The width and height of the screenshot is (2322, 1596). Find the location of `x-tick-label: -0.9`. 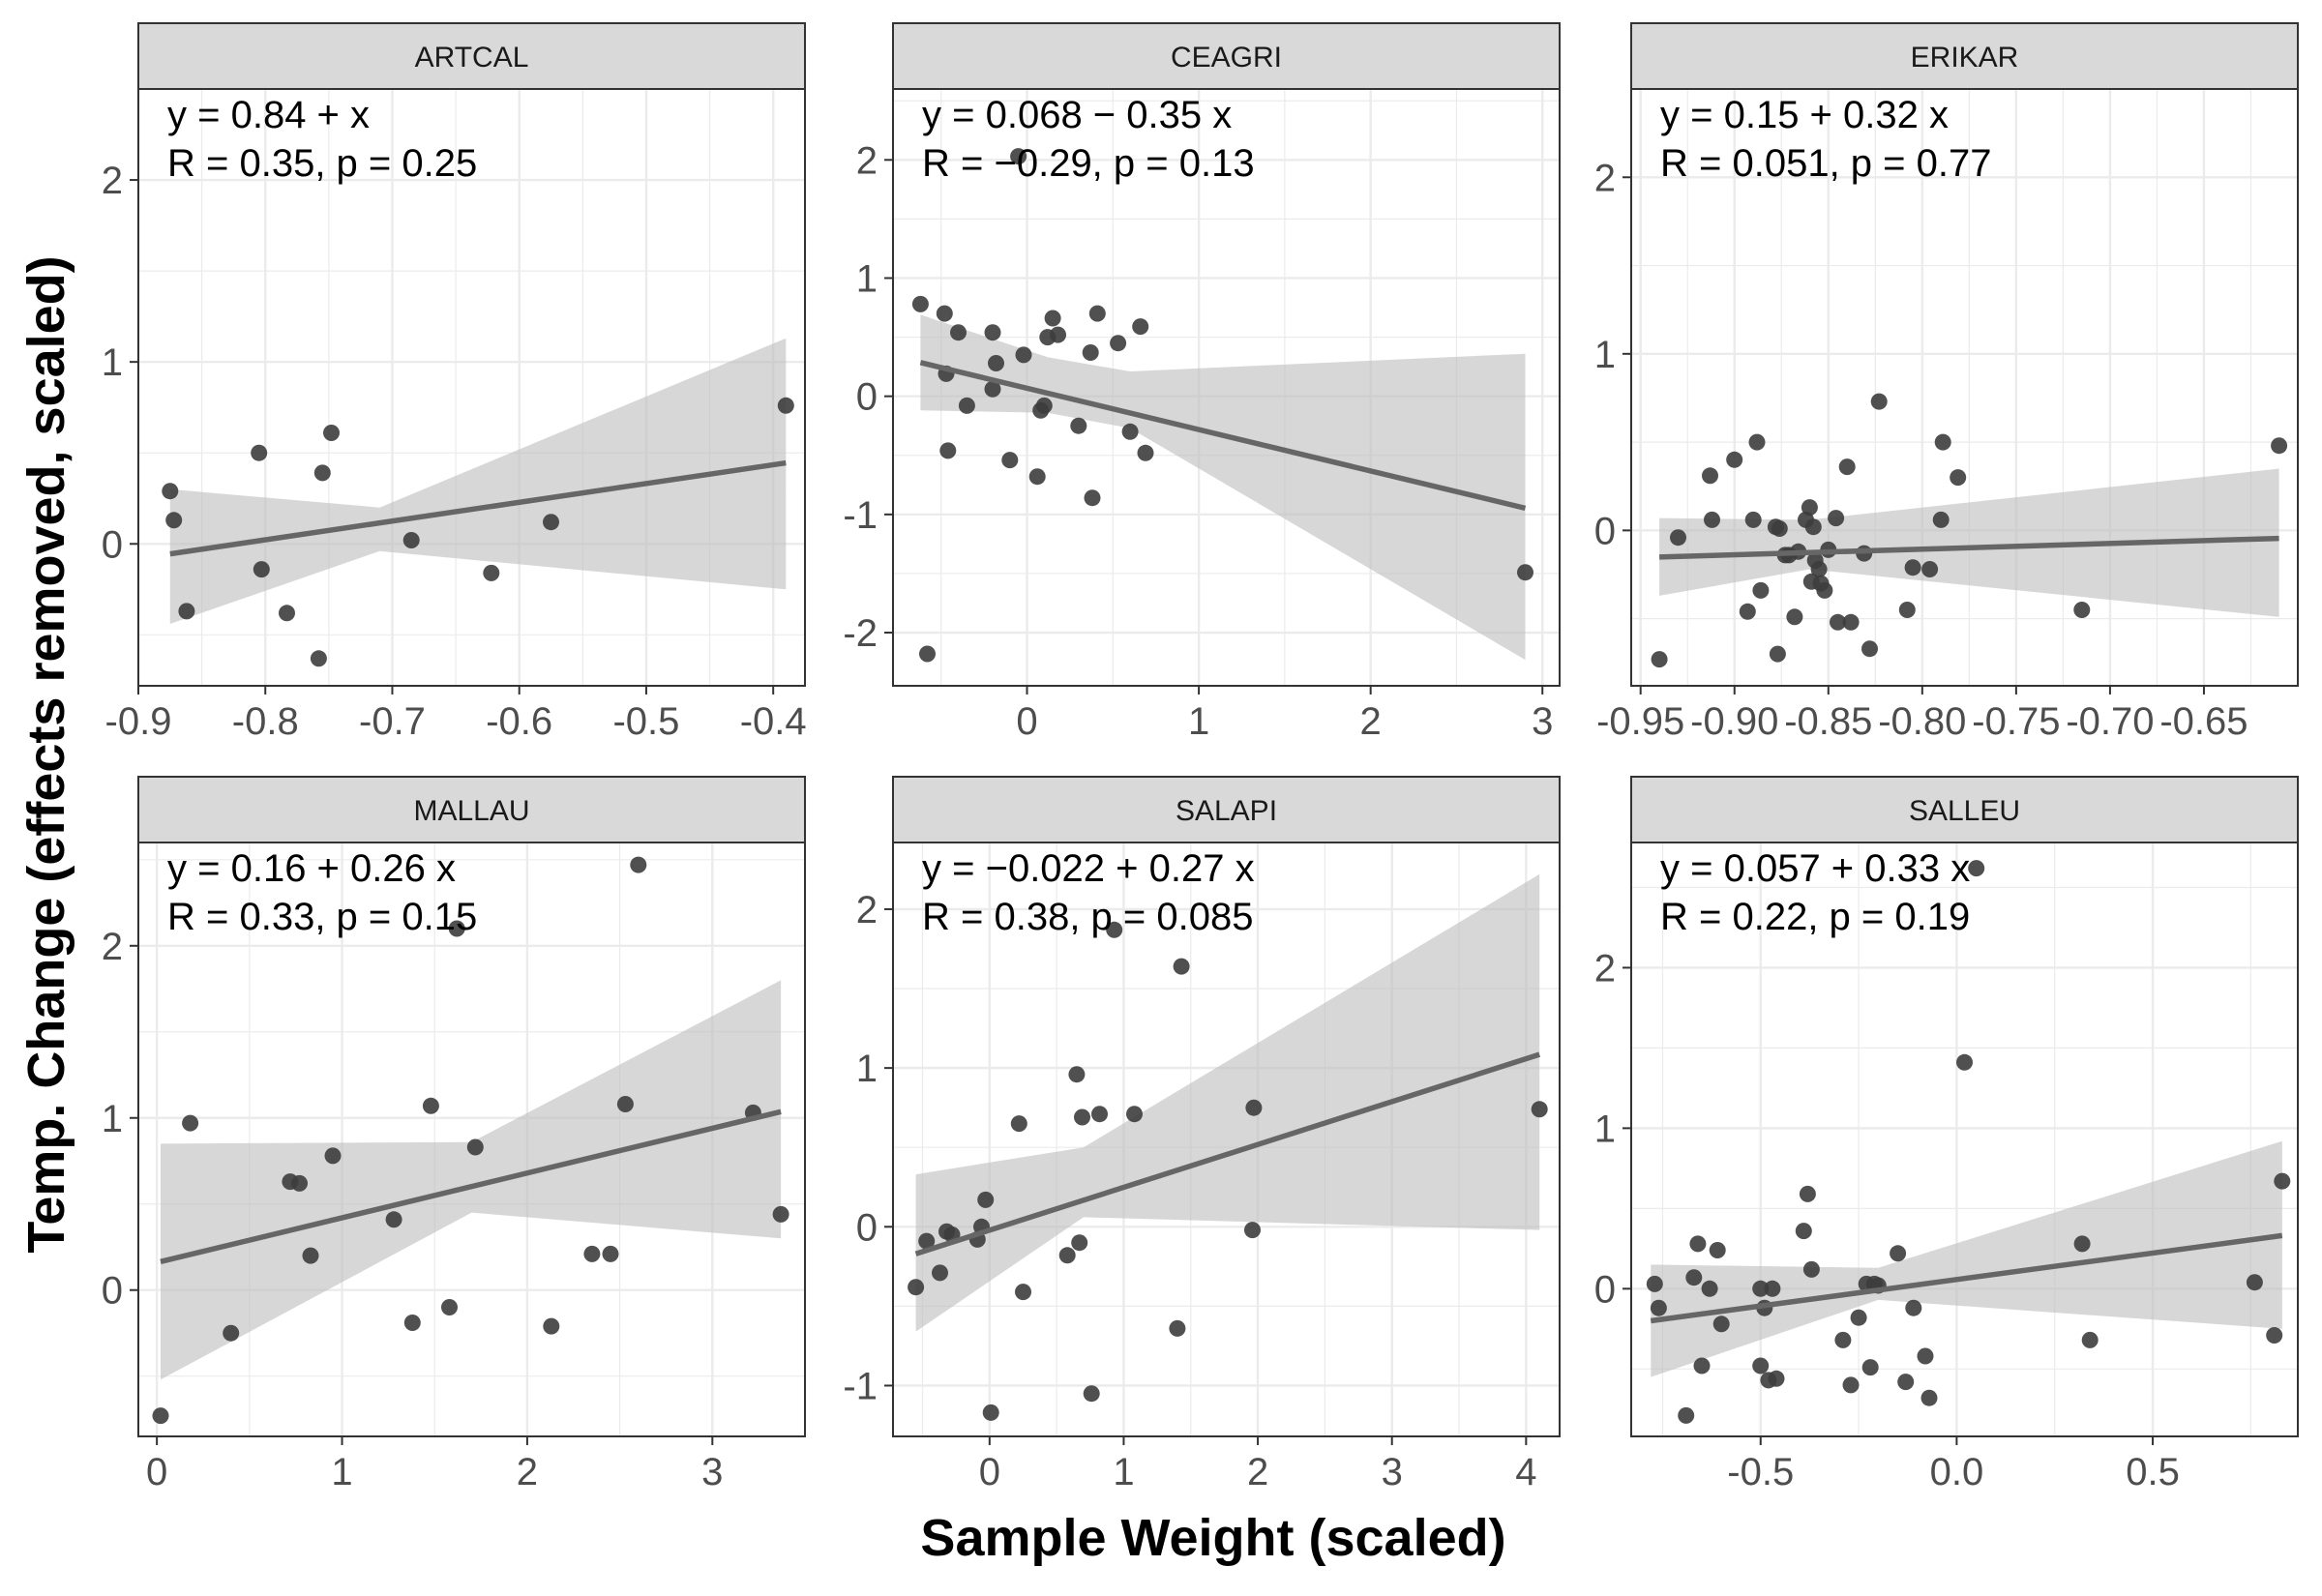

x-tick-label: -0.9 is located at coordinates (138, 721).